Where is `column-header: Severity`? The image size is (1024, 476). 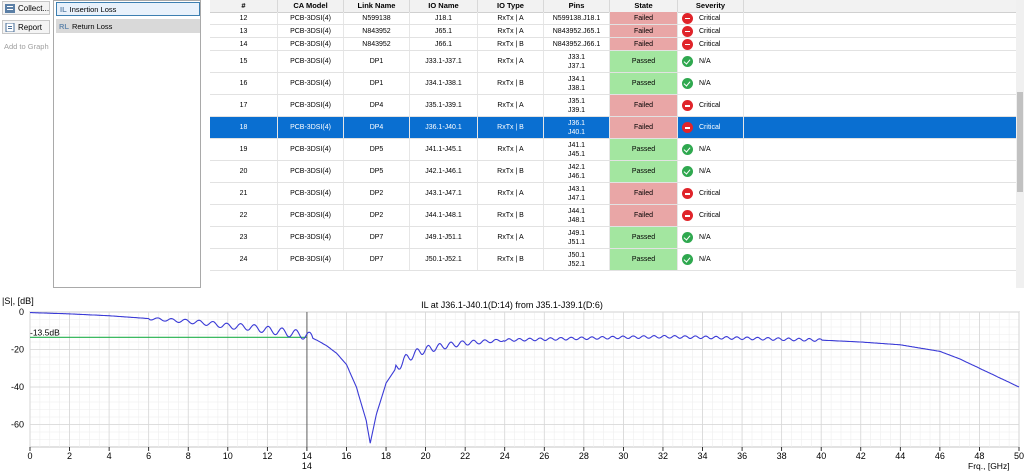 column-header: Severity is located at coordinates (711, 6).